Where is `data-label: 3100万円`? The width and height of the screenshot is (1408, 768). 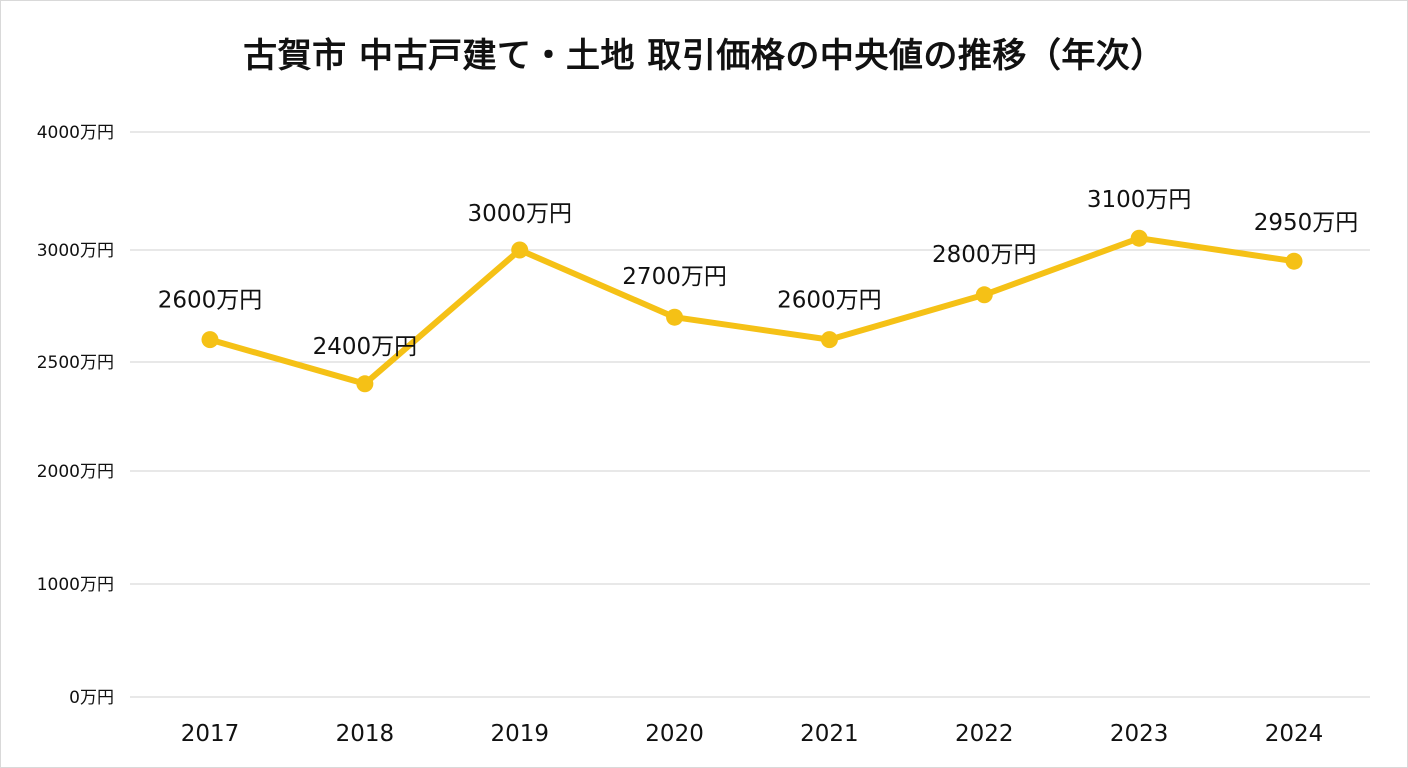 data-label: 3100万円 is located at coordinates (1139, 200).